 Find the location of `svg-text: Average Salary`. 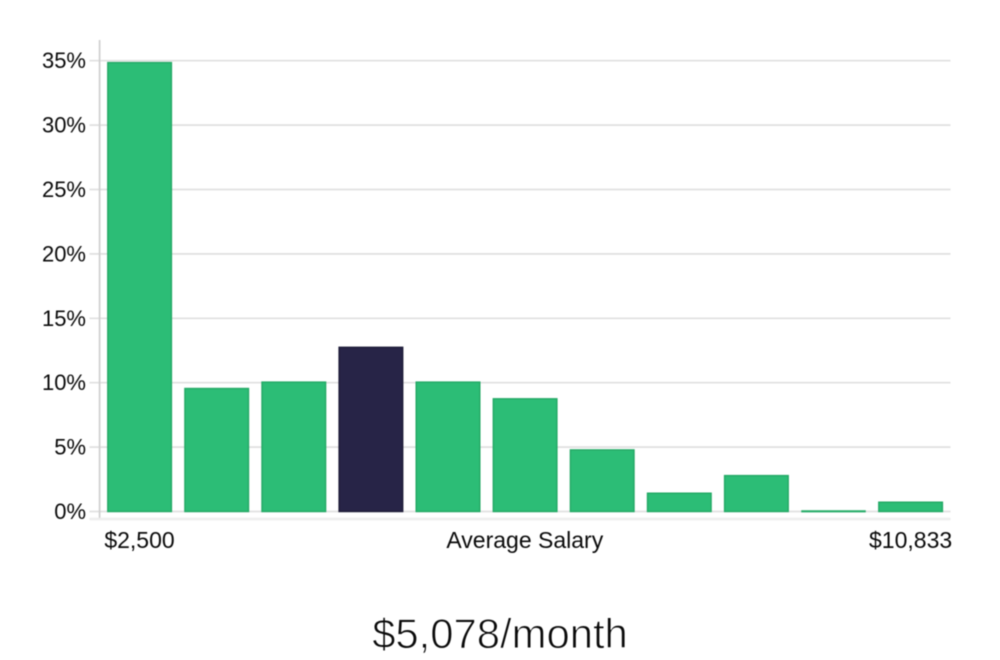

svg-text: Average Salary is located at coordinates (524, 540).